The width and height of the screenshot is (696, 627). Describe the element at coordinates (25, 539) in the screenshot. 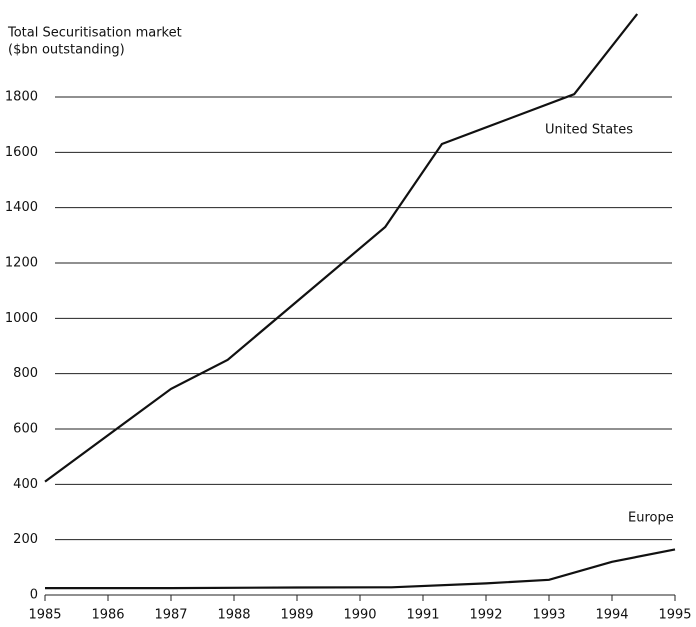

I see `y-tick-label: 200` at that location.